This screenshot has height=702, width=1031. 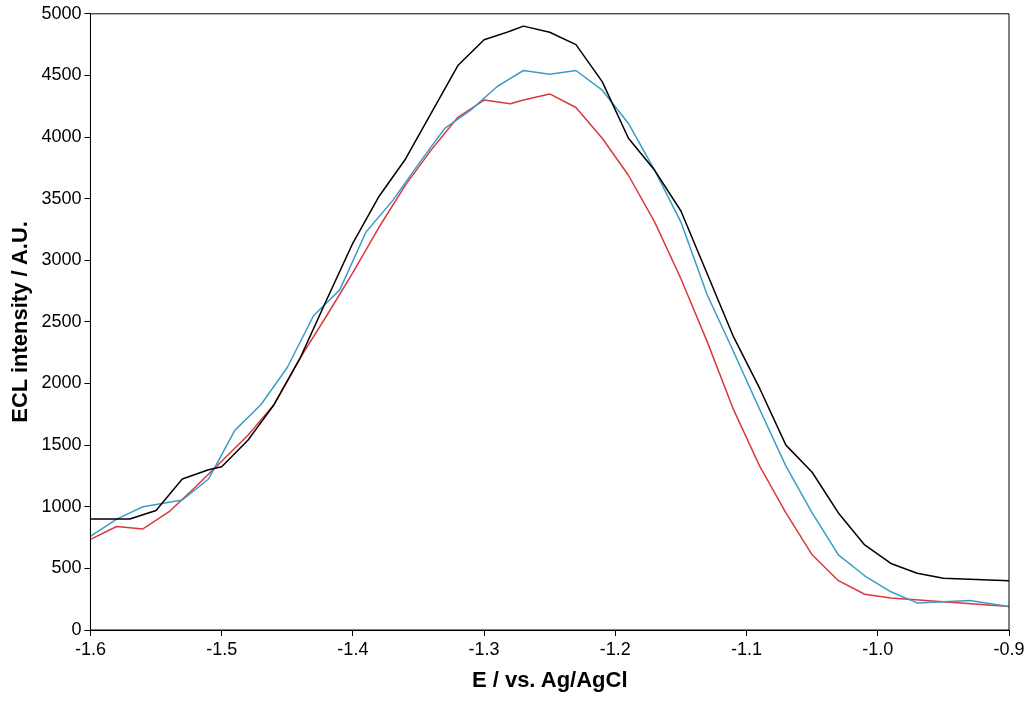 I want to click on x-tick-label: -1.3, so click(x=484, y=648).